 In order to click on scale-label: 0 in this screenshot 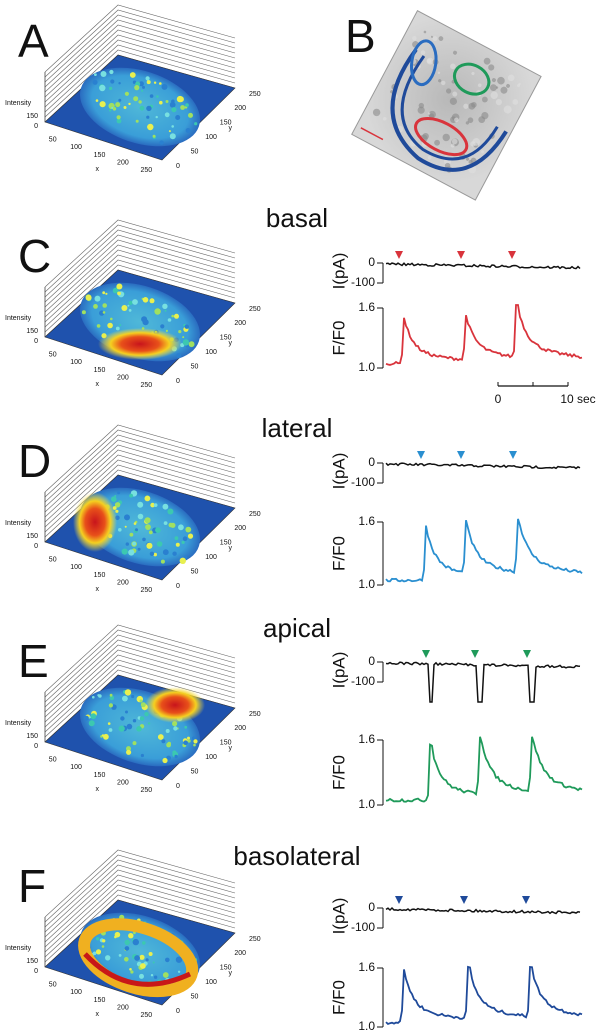, I will do `click(498, 399)`.